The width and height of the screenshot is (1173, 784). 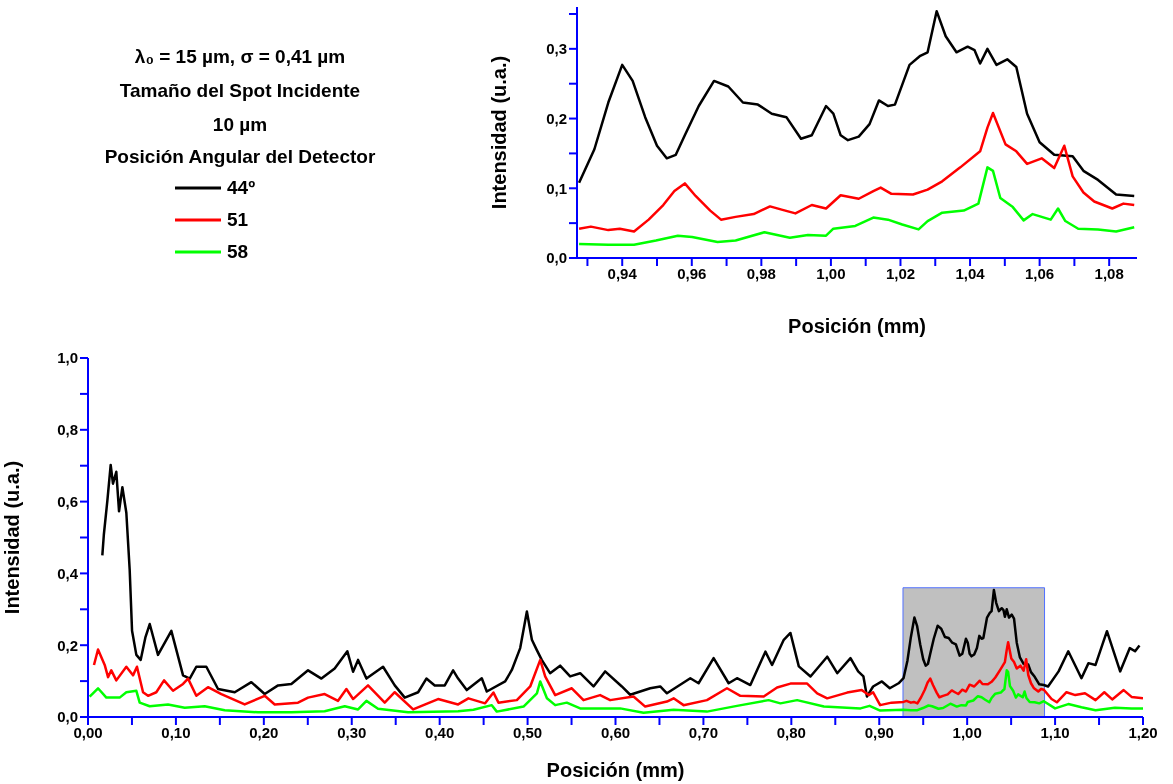 I want to click on x-tick-label: 0,20, so click(x=264, y=732).